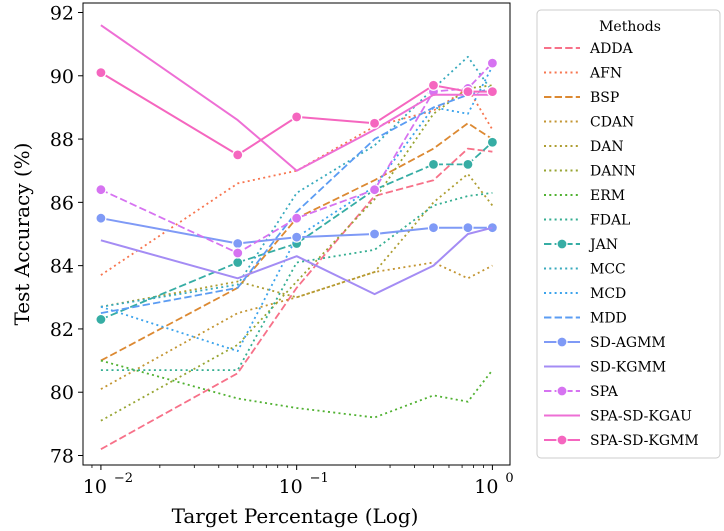 Image resolution: width=724 pixels, height=531 pixels. I want to click on x-tick-exponent: 0, so click(509, 478).